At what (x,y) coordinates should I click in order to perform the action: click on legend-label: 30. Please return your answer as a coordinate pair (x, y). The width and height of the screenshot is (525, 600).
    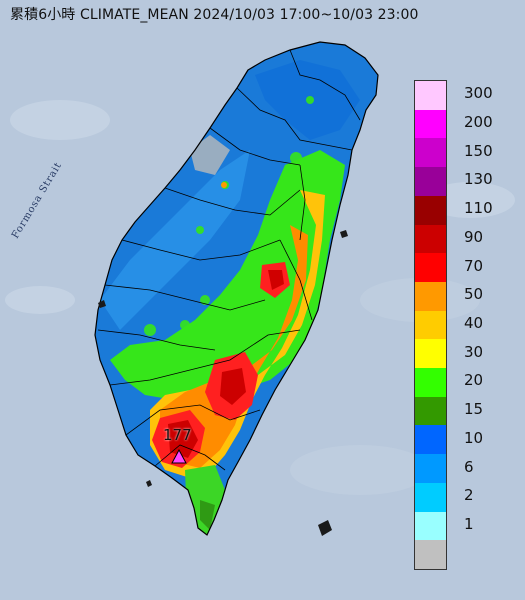
    Looking at the image, I should click on (474, 351).